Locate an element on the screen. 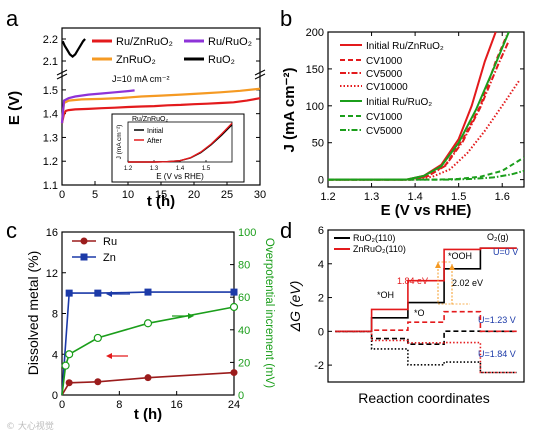  c-ytick-label: 8 is located at coordinates (55, 315).